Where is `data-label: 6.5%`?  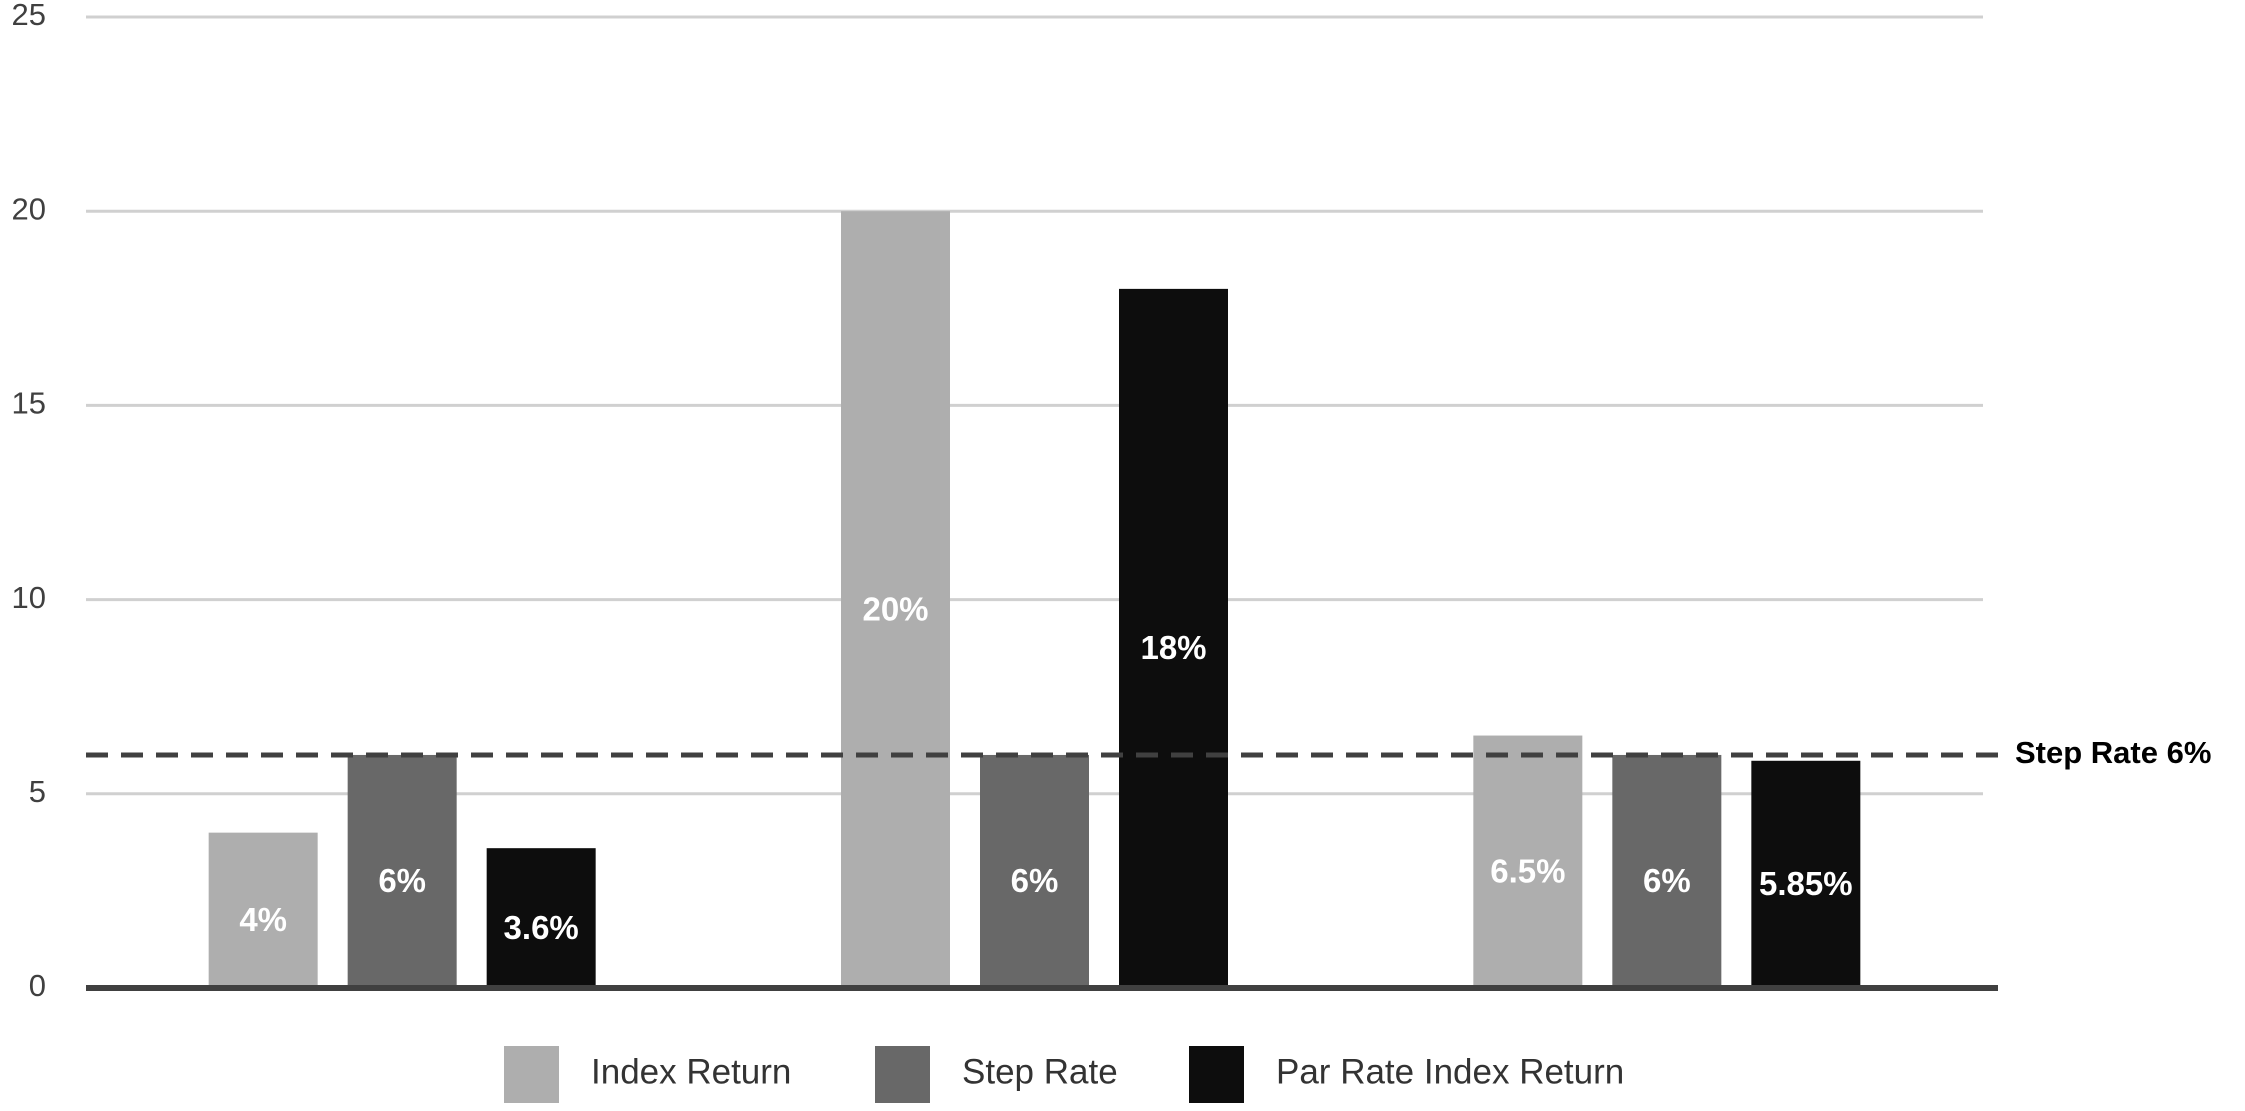
data-label: 6.5% is located at coordinates (1527, 870).